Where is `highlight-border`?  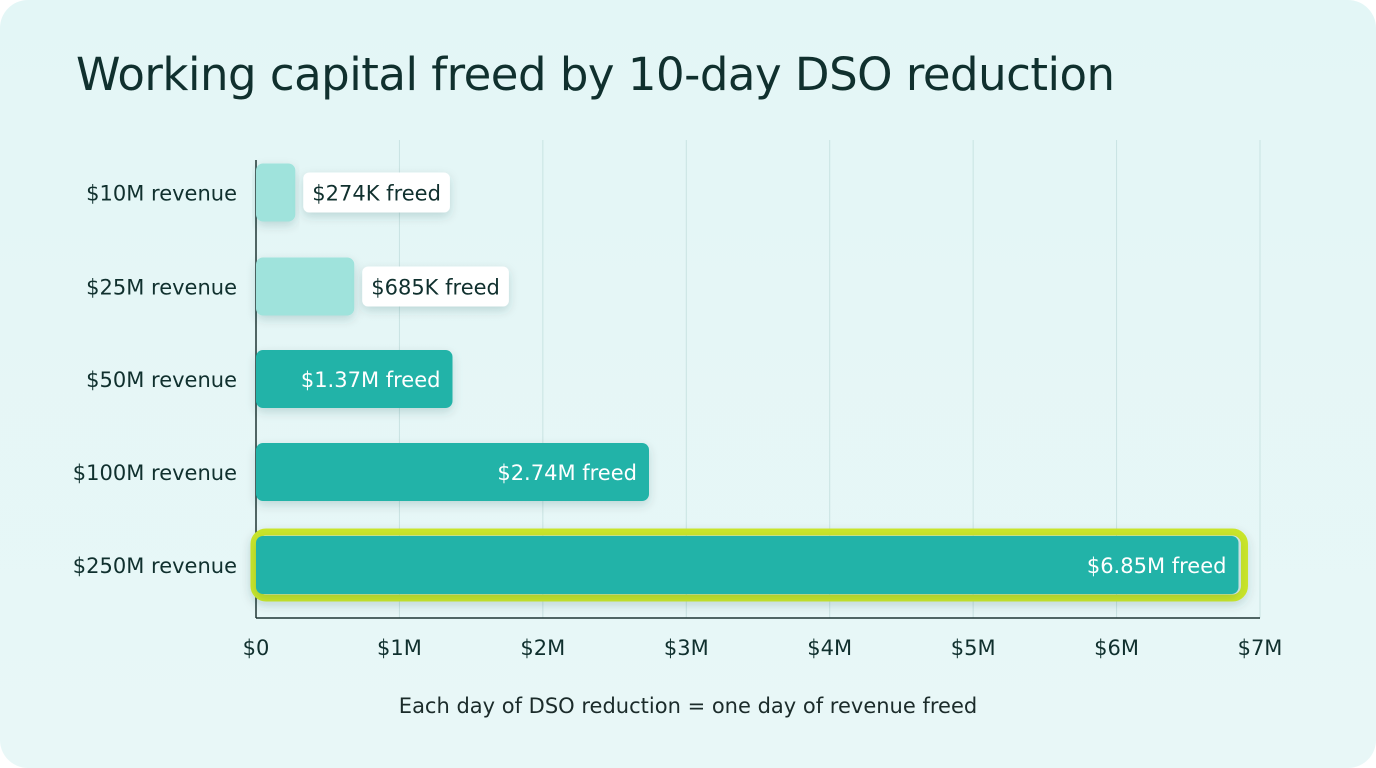 highlight-border is located at coordinates (749, 565).